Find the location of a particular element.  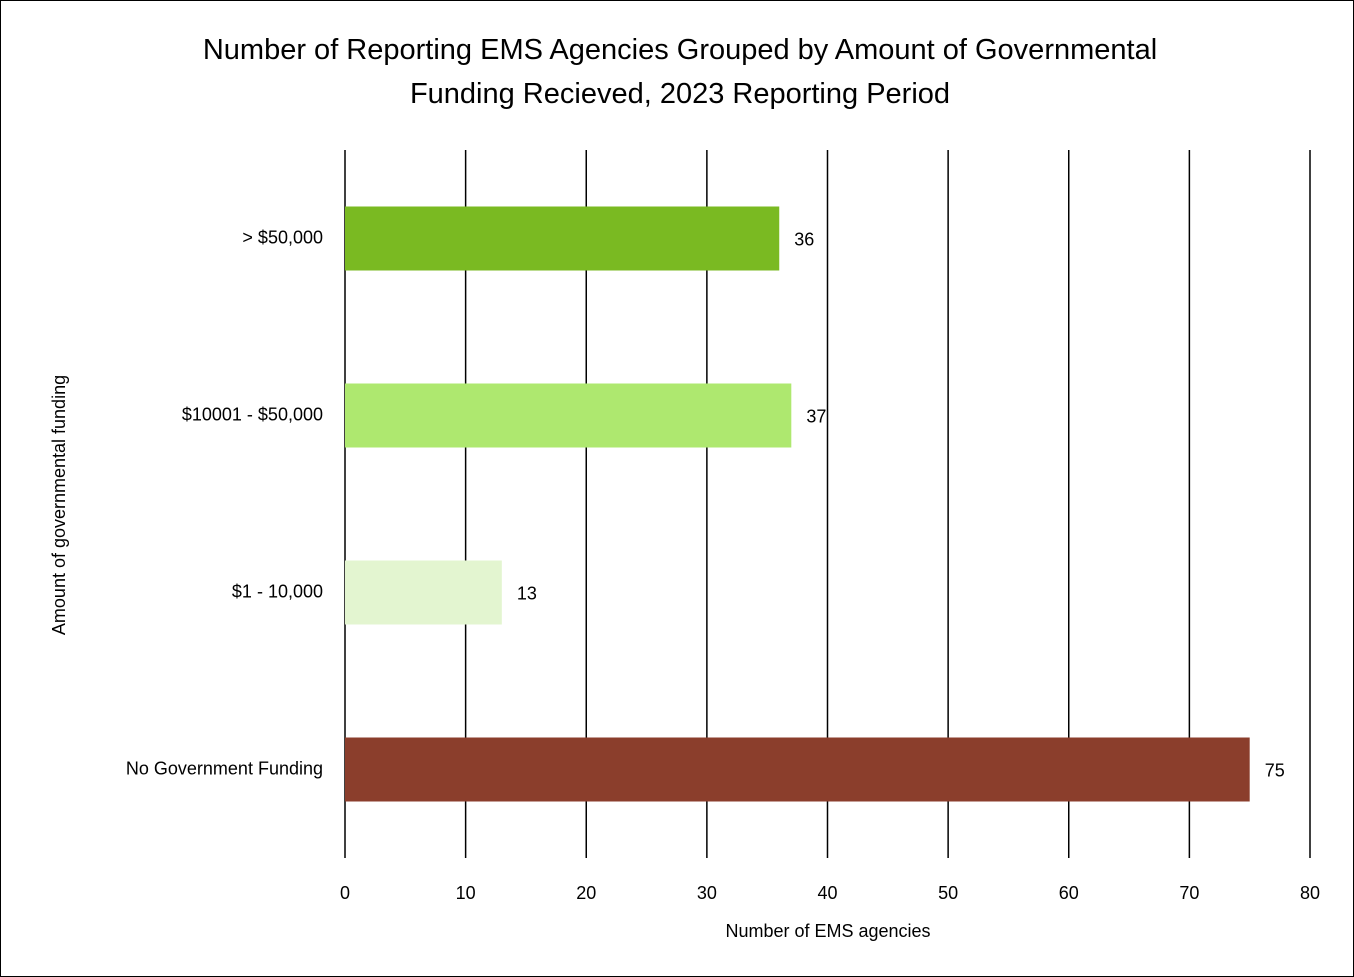

y-axis-label: Amount of governmental funding is located at coordinates (59, 505).